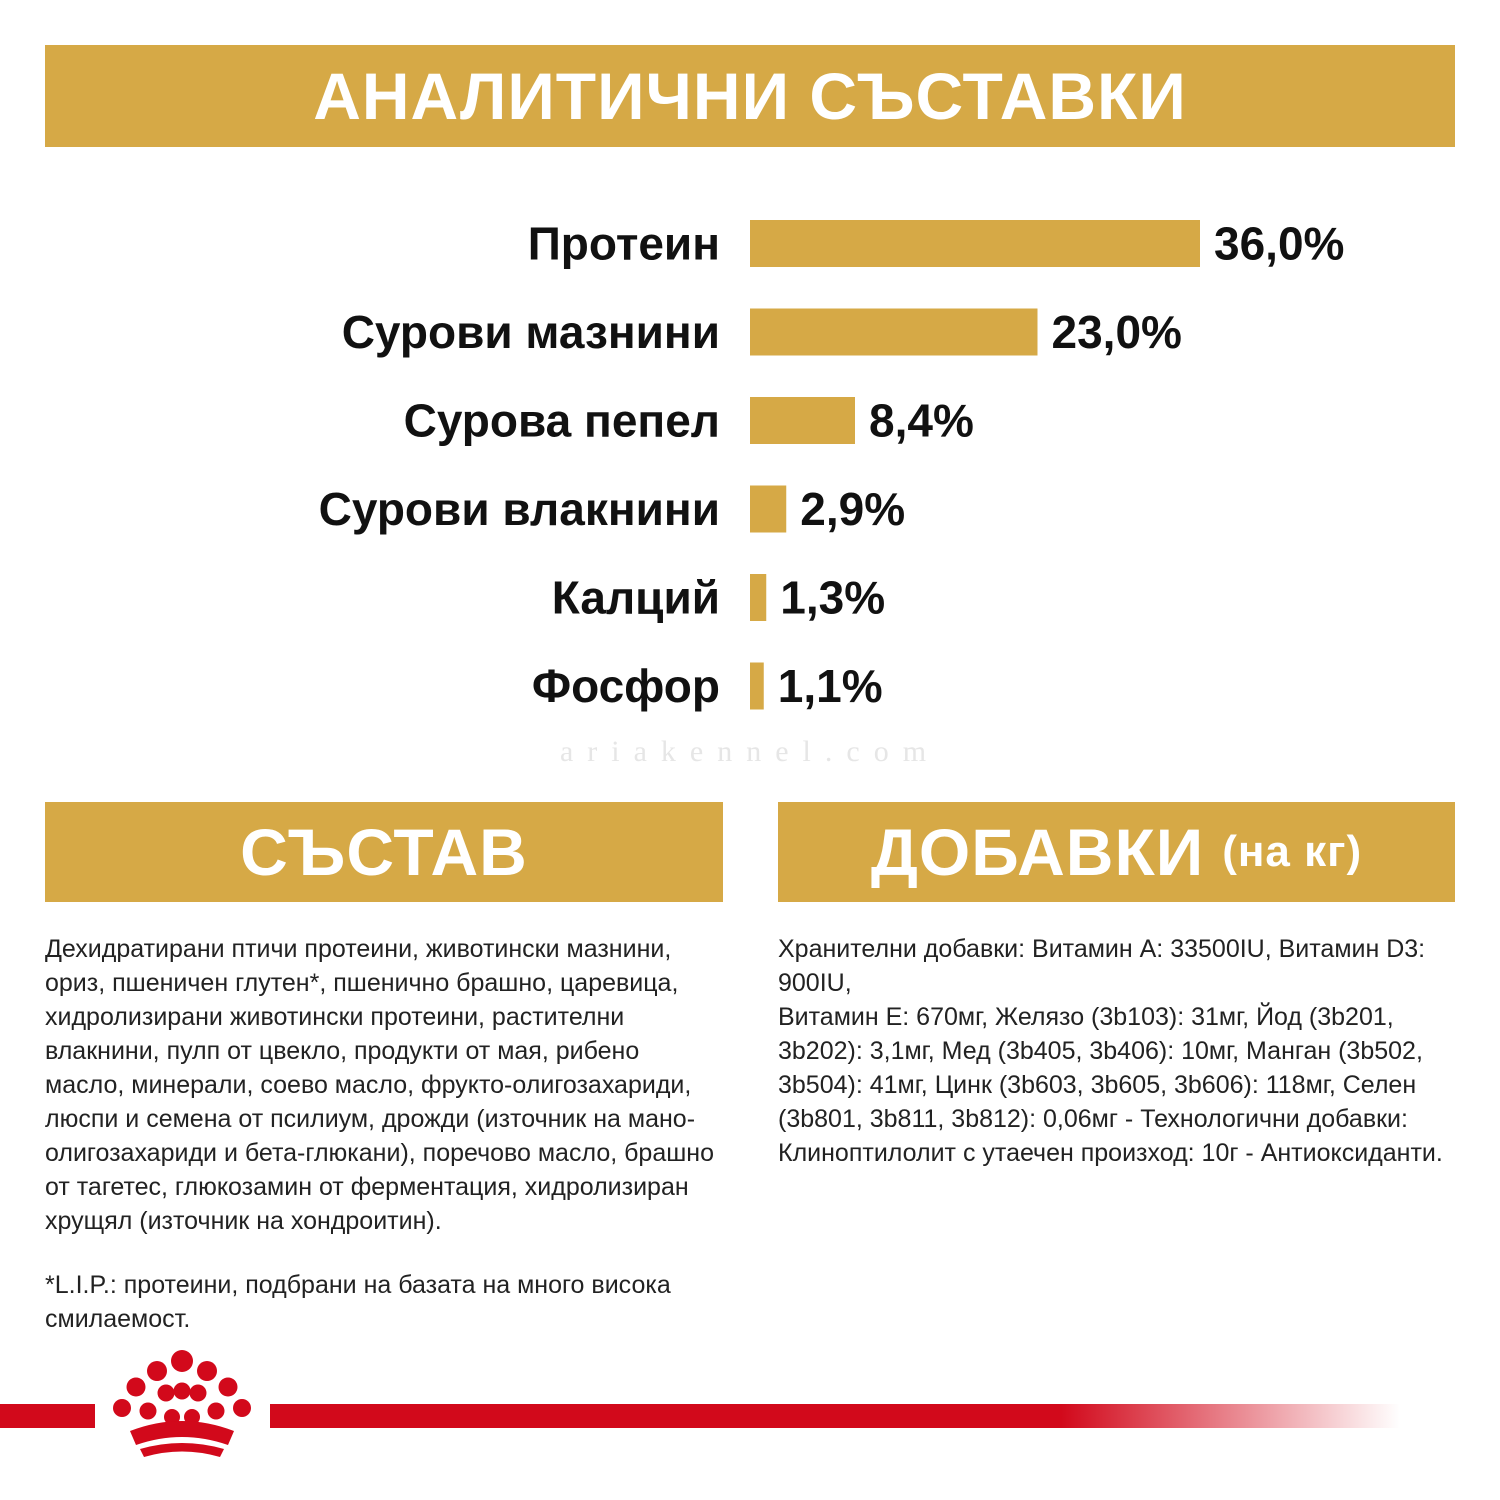  I want to click on page-title: АНАЛИТИЧНИ СЪСТАВКИ, so click(750, 96).